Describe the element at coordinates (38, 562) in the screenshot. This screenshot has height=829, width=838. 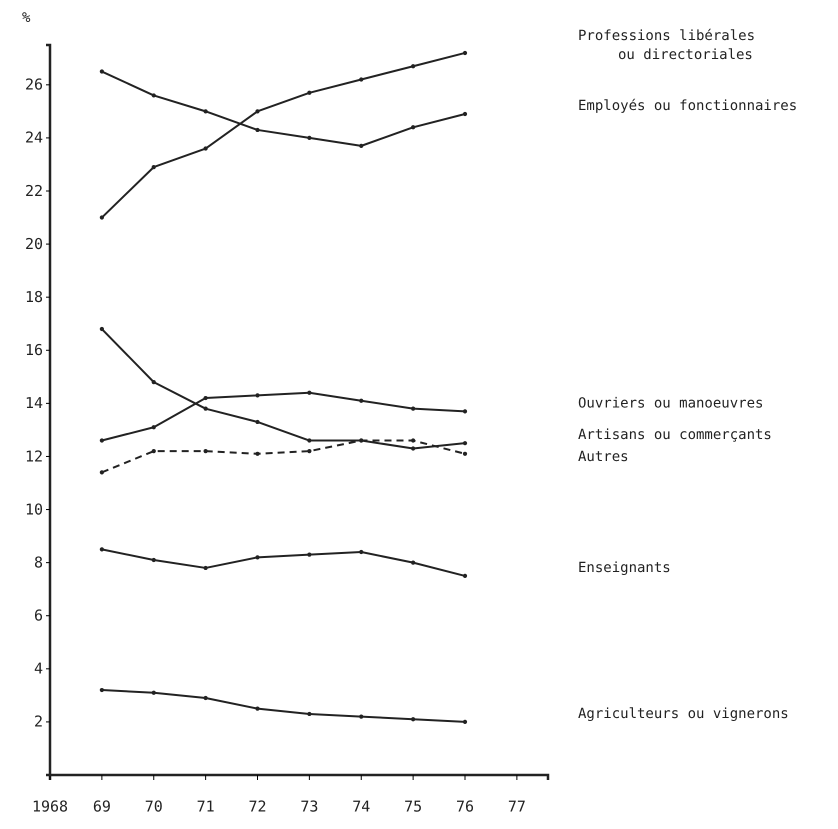
I see `y-tick-label: 8` at that location.